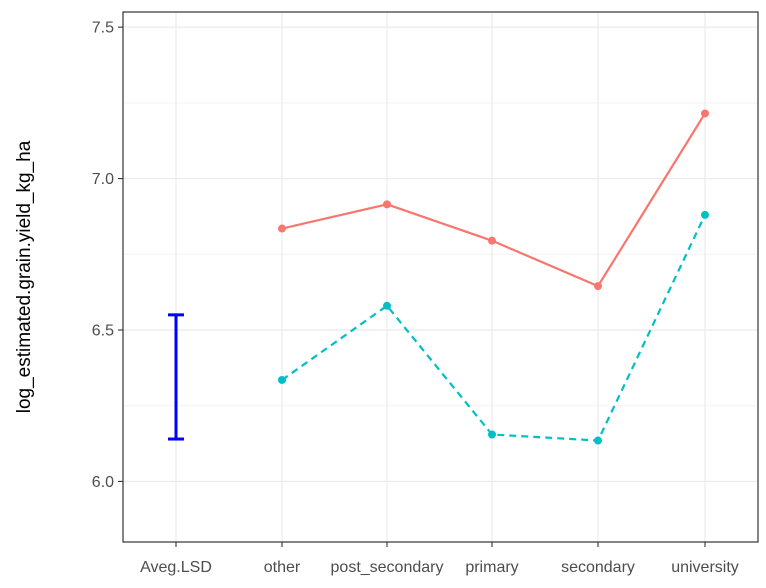 This screenshot has height=588, width=766. Describe the element at coordinates (103, 179) in the screenshot. I see `y-tick-label: 7.0` at that location.